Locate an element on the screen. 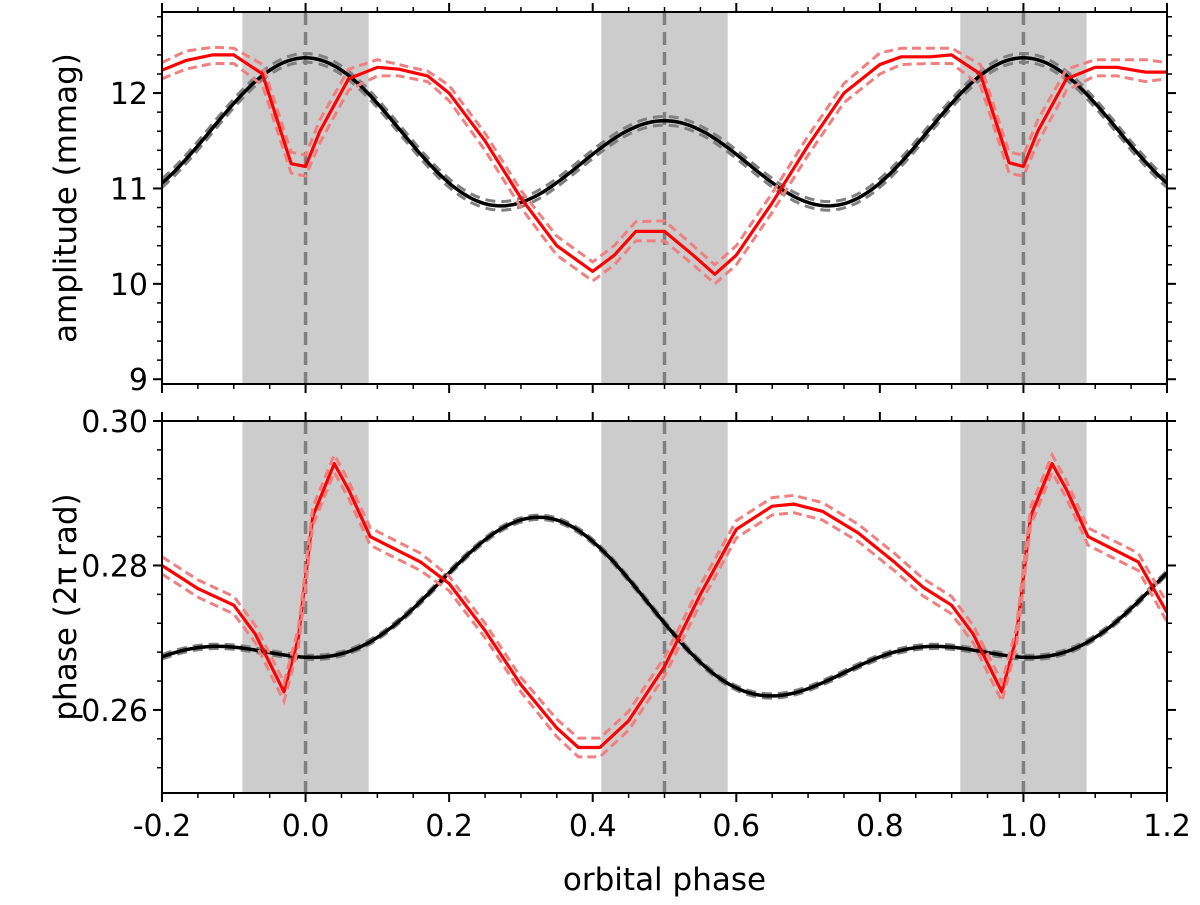 The width and height of the screenshot is (1200, 905). model-line is located at coordinates (664, 132).